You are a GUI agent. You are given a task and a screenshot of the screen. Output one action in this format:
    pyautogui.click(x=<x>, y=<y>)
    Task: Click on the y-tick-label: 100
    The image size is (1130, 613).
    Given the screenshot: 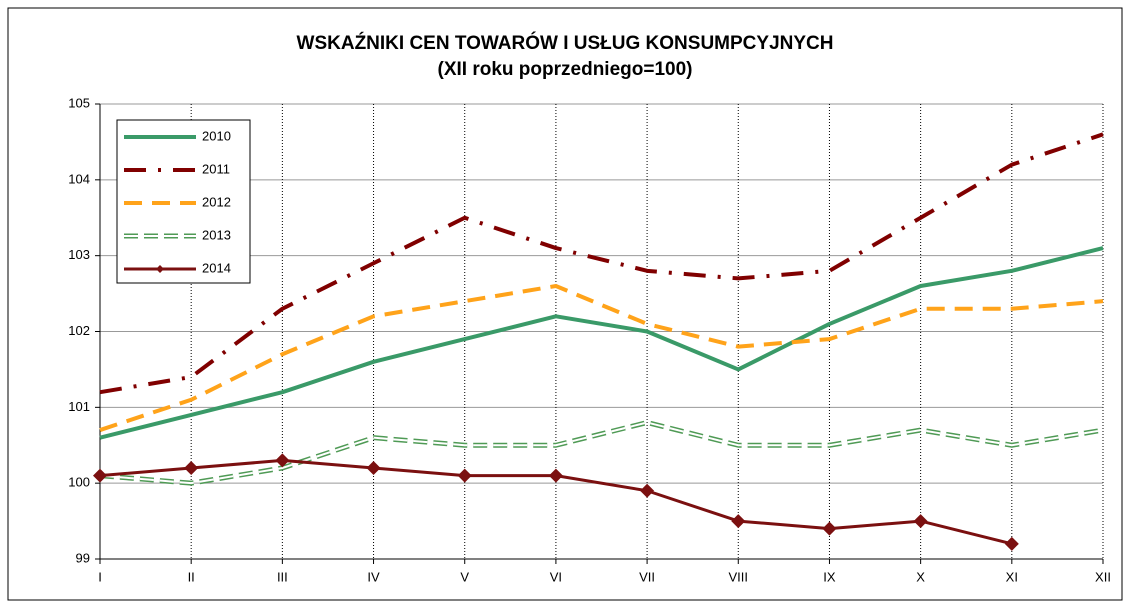 What is the action you would take?
    pyautogui.click(x=79, y=482)
    